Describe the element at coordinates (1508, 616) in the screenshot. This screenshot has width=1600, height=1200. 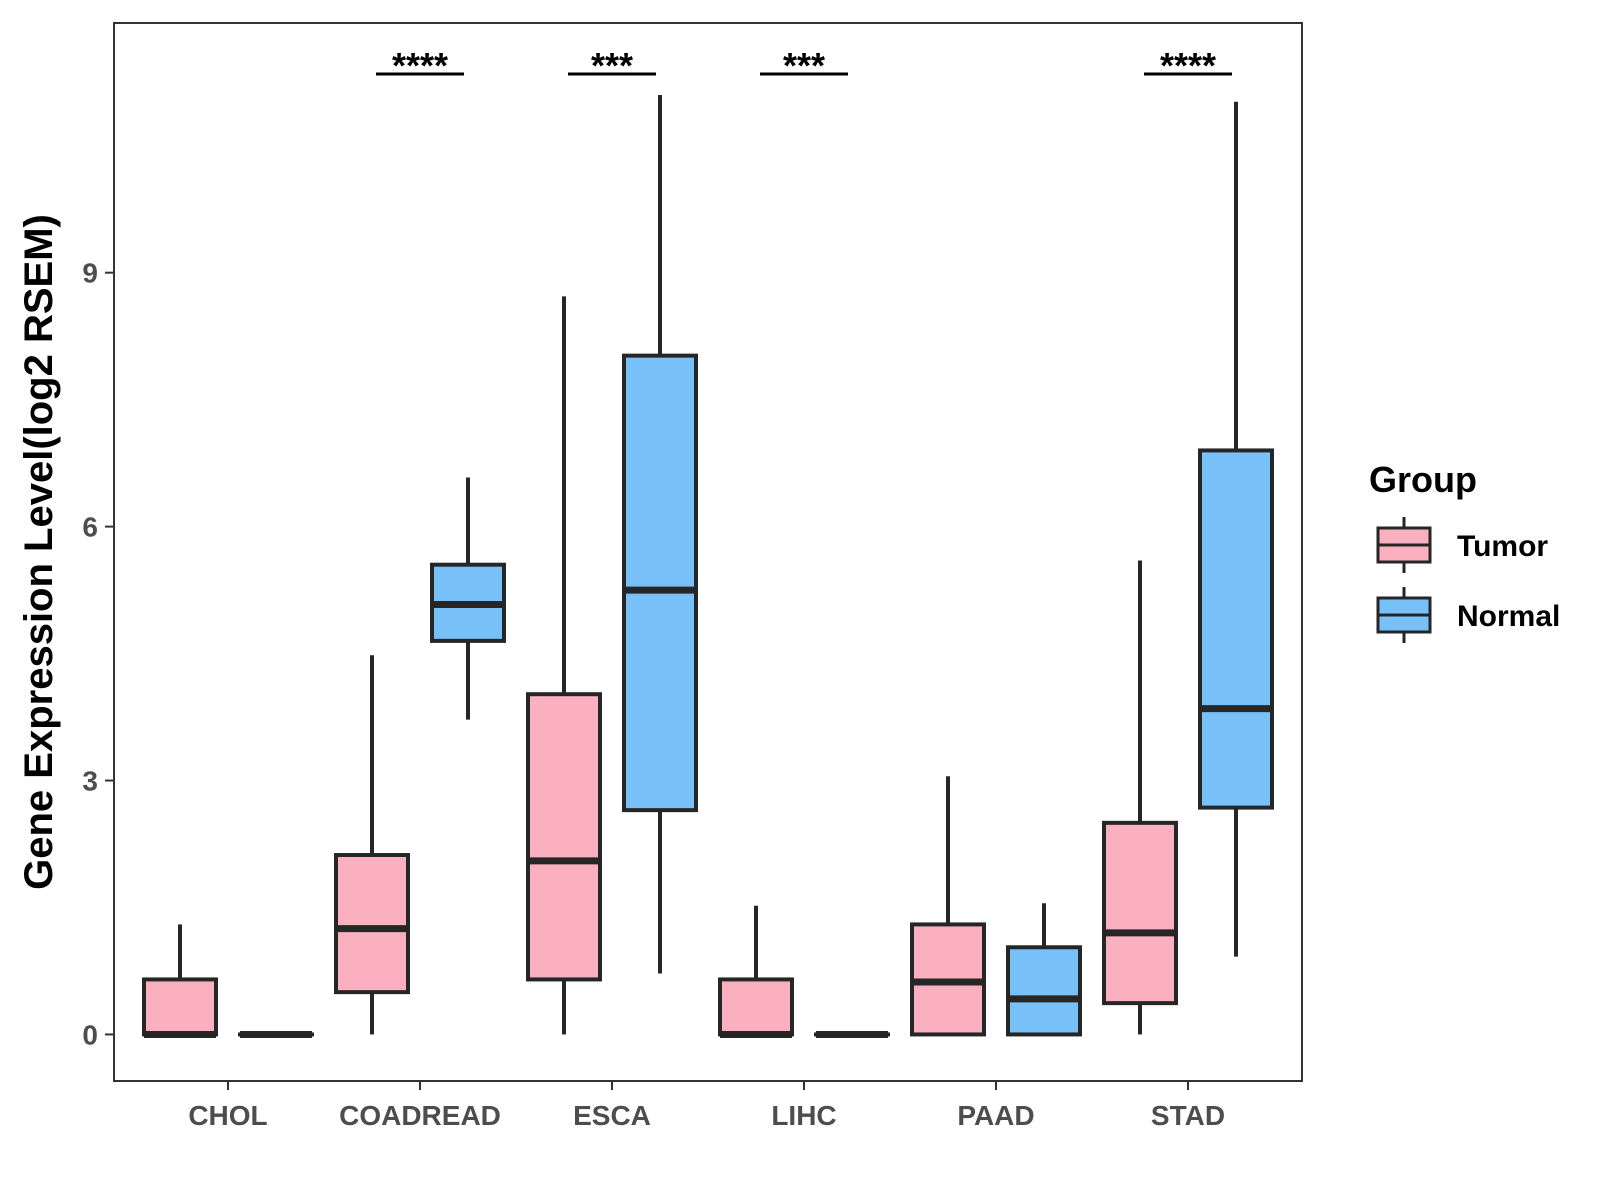
I see `legend-label: Normal` at that location.